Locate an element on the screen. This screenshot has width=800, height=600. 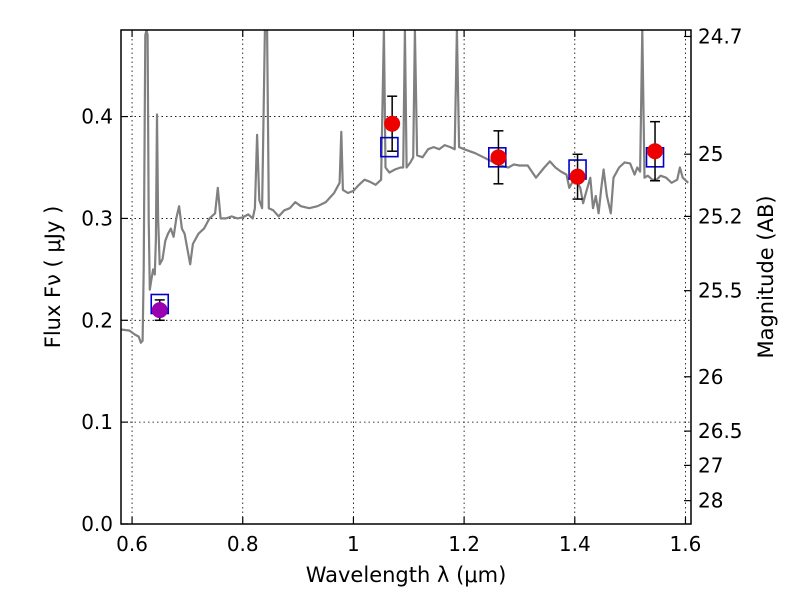
y2-tick-label: 25 is located at coordinates (710, 154).